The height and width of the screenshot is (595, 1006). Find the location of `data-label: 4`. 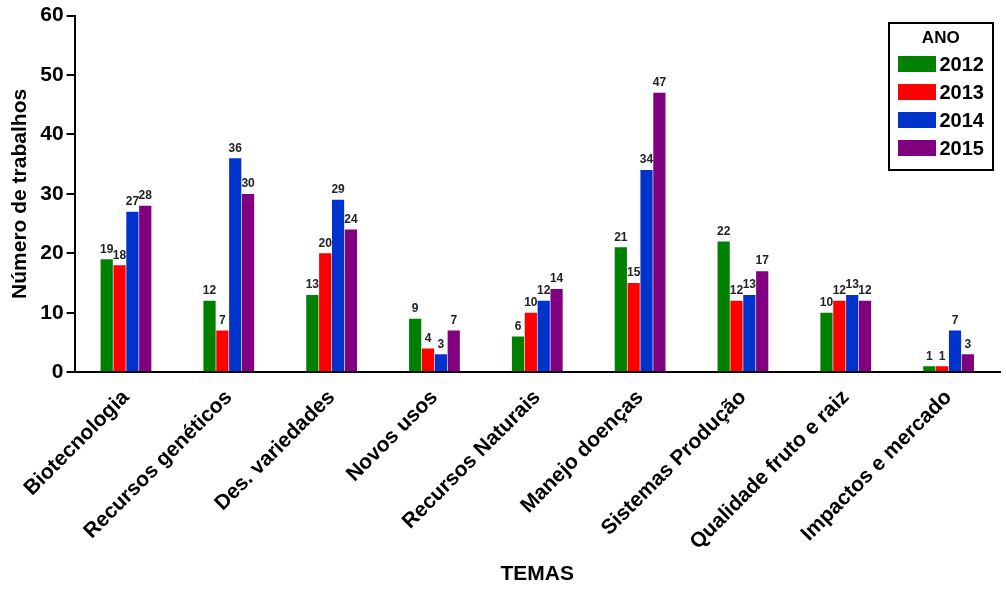

data-label: 4 is located at coordinates (428, 337).